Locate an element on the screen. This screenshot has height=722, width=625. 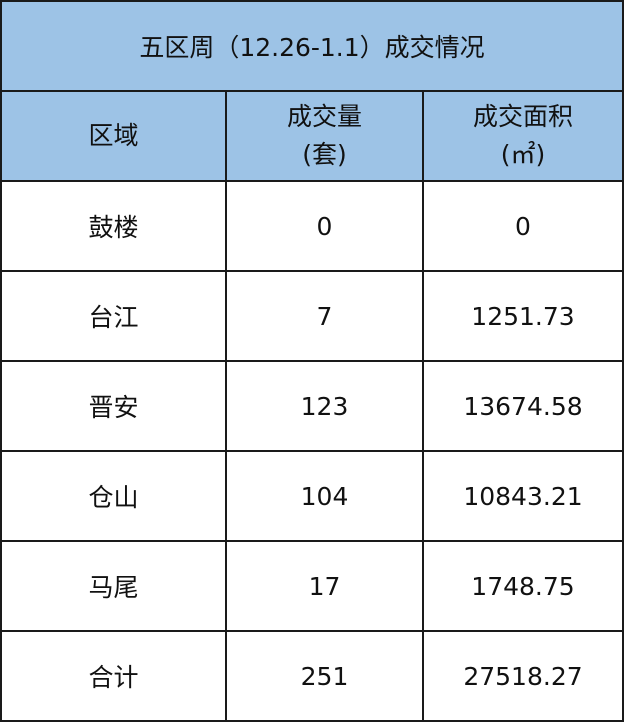
header-row: 区域 成交量 (套) 成交面积 (㎡) is located at coordinates (312, 136).